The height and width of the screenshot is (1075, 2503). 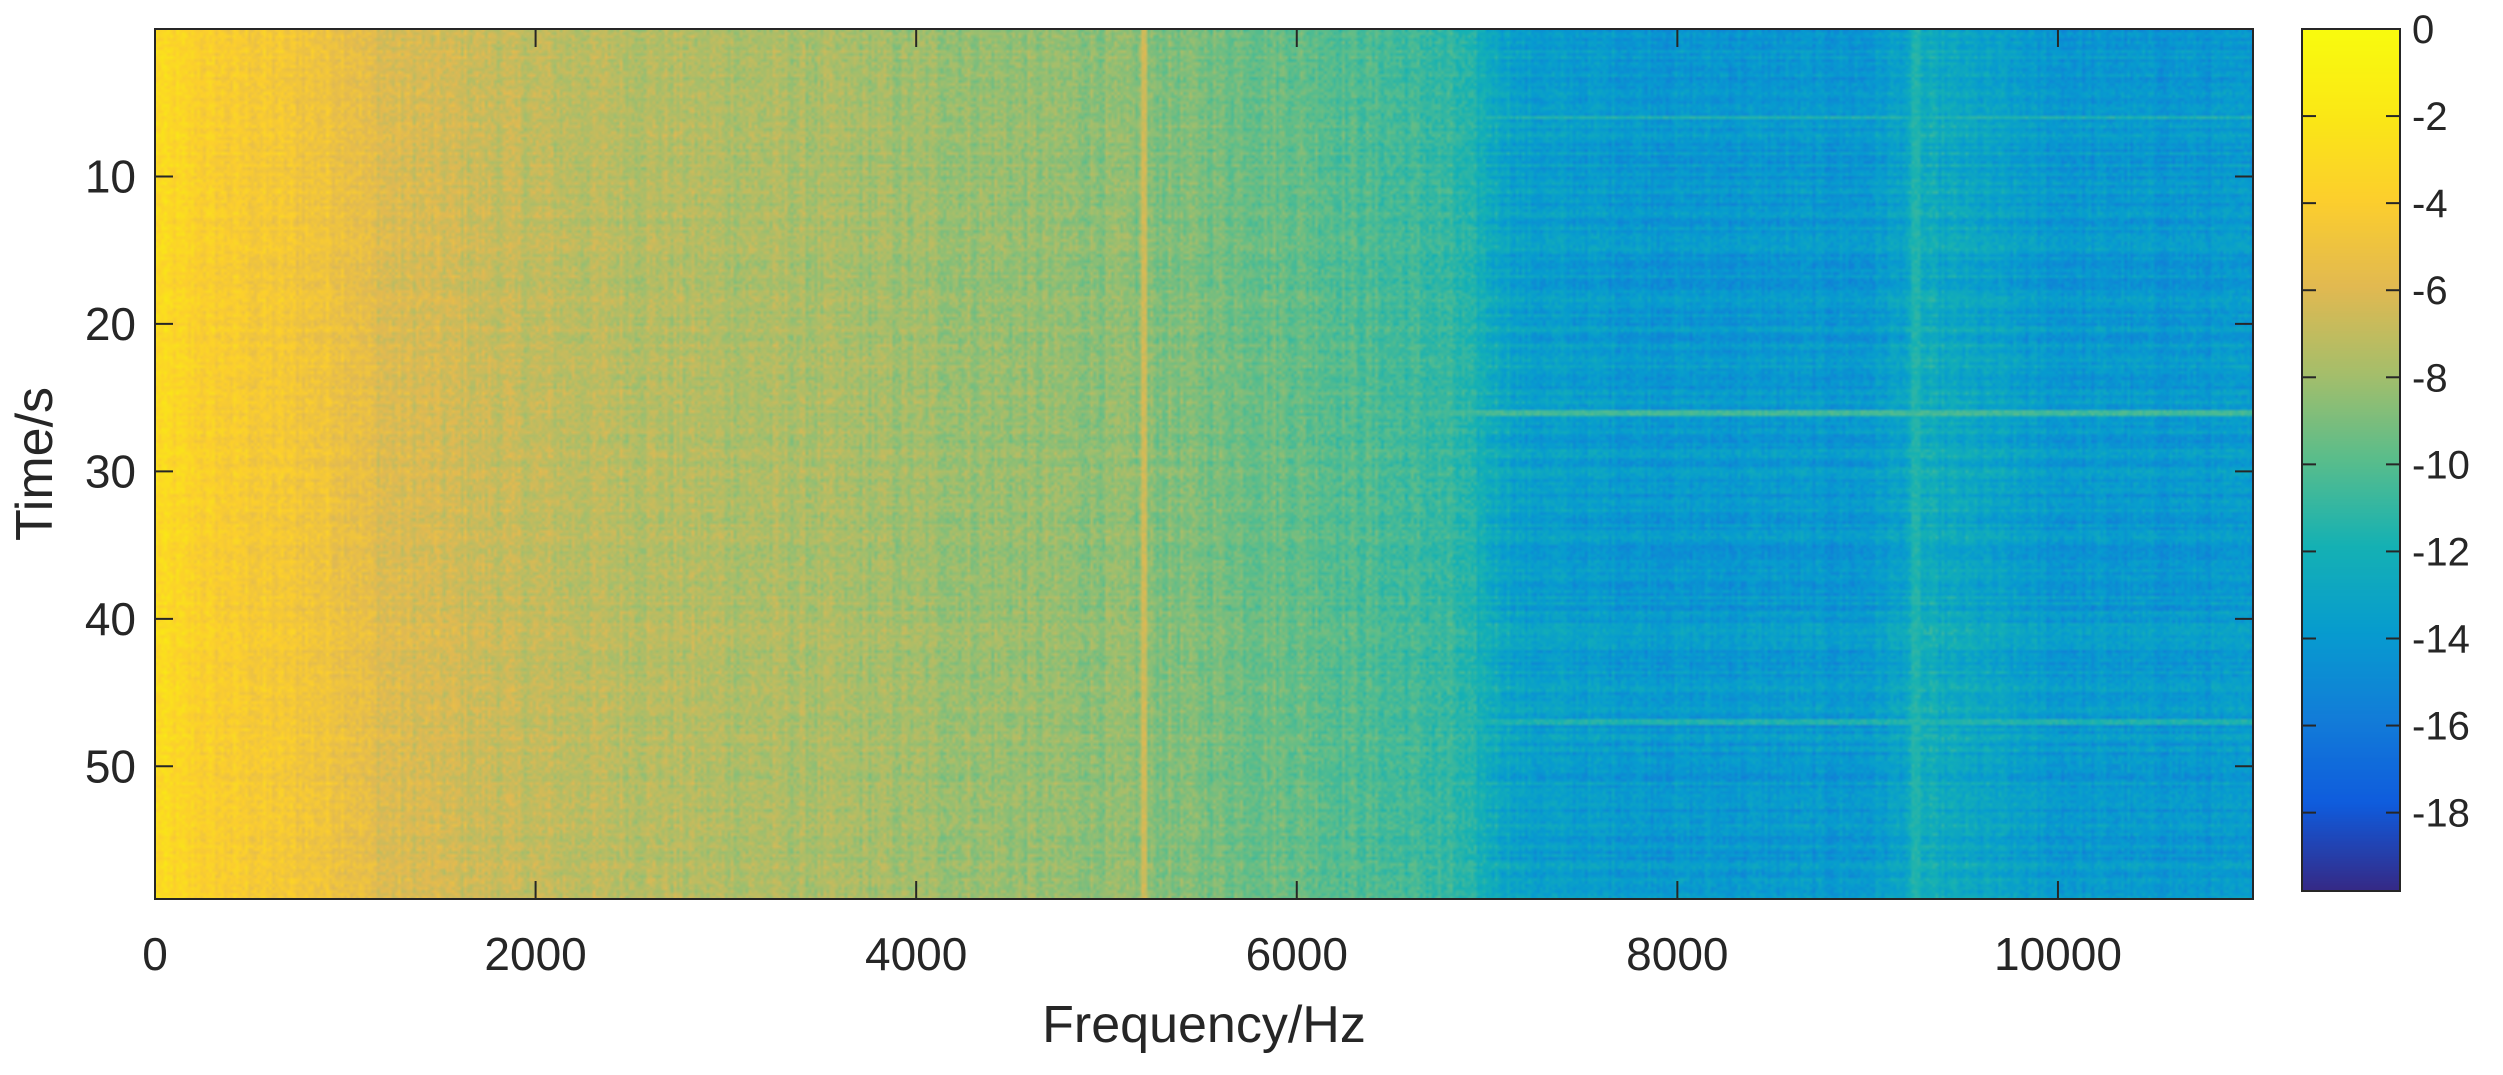 I want to click on x-tick-label: 0, so click(x=155, y=954).